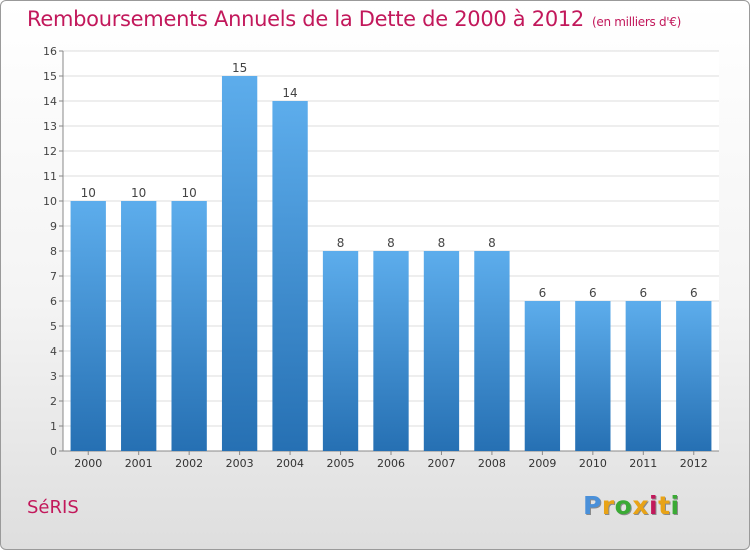 Image resolution: width=750 pixels, height=550 pixels. What do you see at coordinates (640, 505) in the screenshot?
I see `logo-letter: x` at bounding box center [640, 505].